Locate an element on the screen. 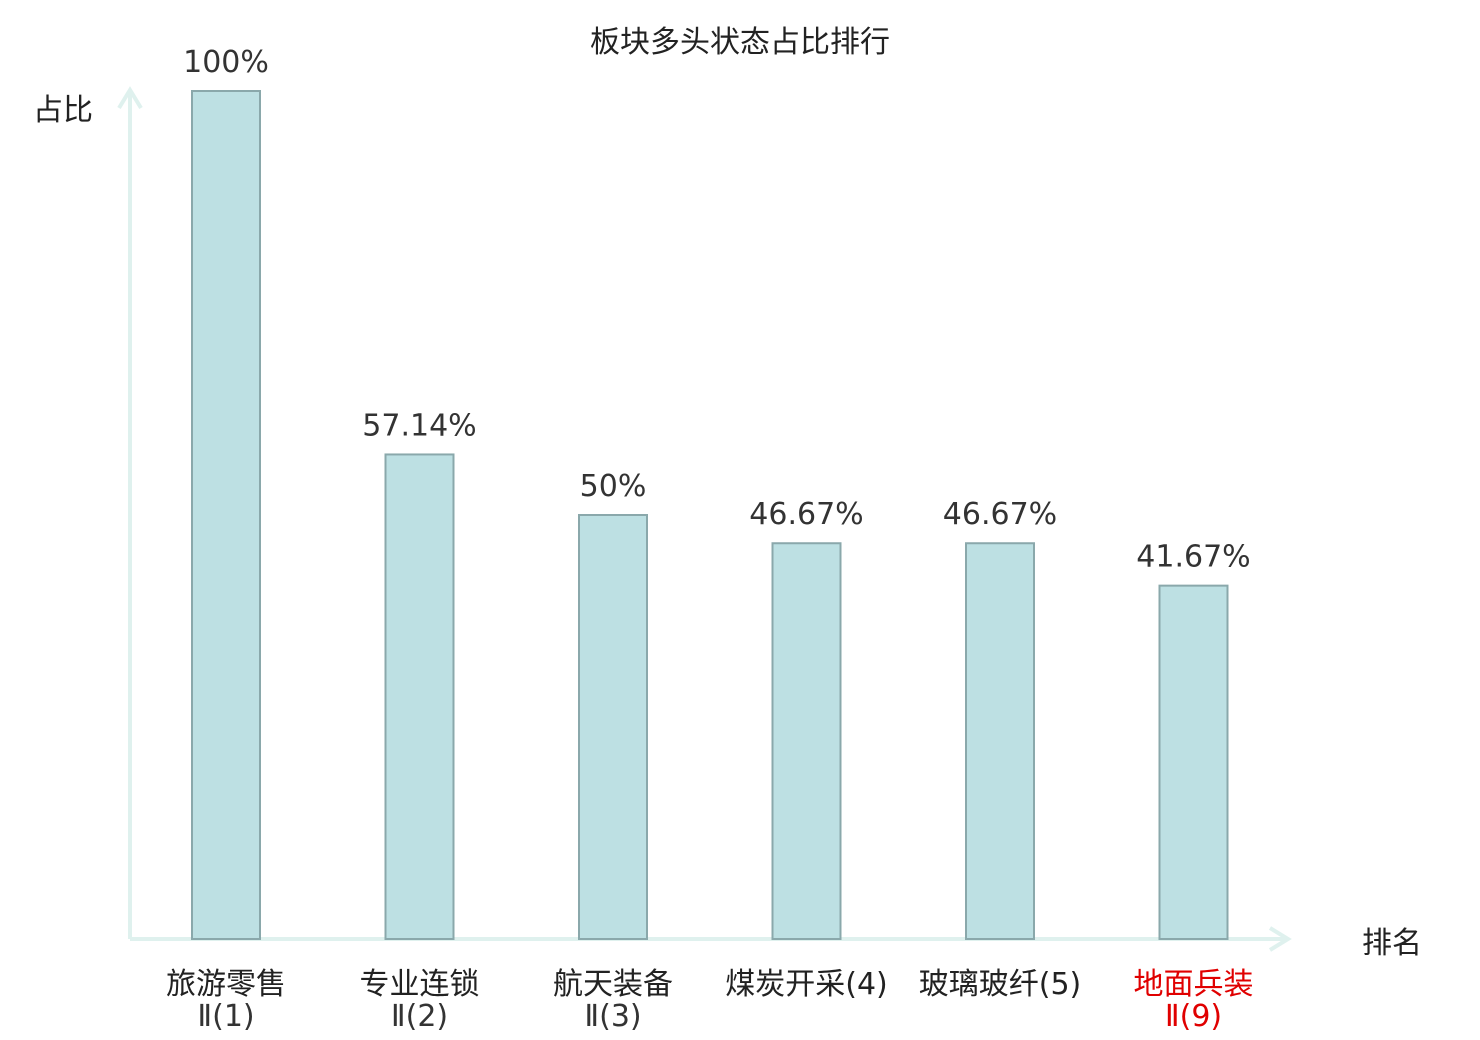  data-label: 100% is located at coordinates (226, 62).